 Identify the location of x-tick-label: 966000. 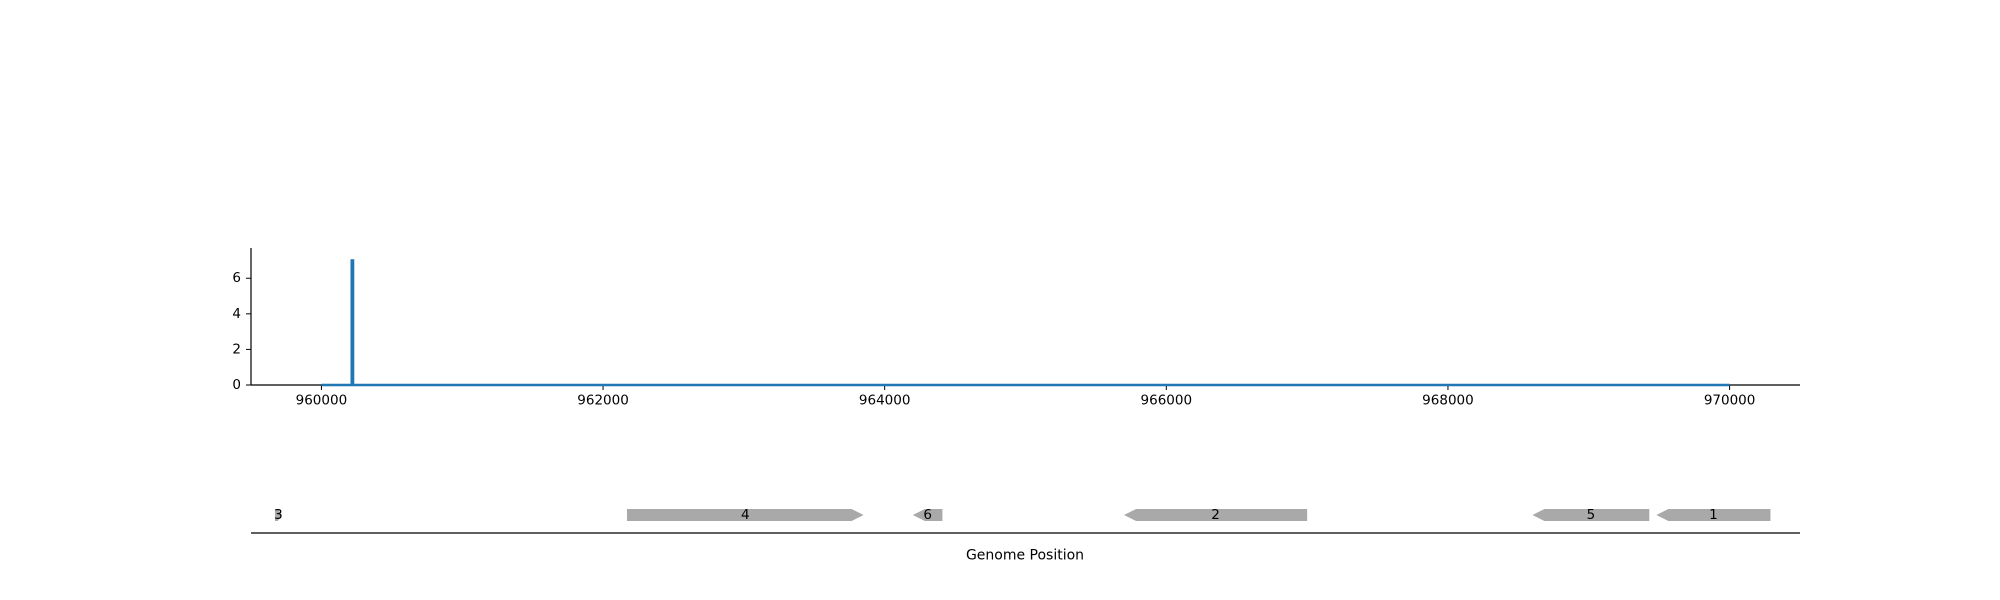
(1167, 401).